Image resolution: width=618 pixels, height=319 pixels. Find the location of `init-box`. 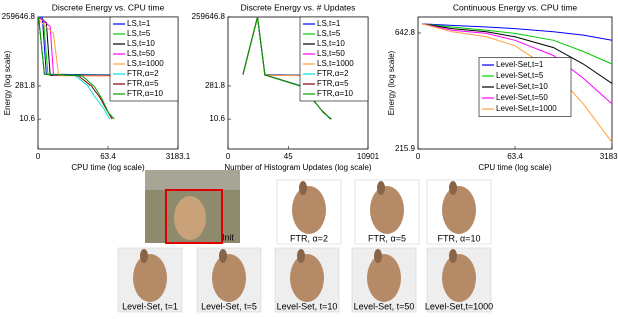

init-box is located at coordinates (194, 216).